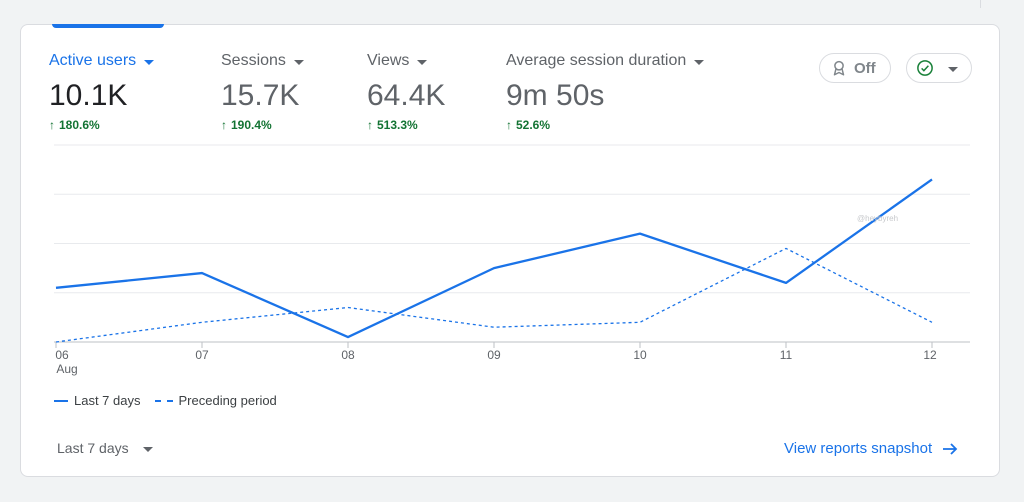  I want to click on metric-average-session-duration-header: Average session duration, so click(605, 61).